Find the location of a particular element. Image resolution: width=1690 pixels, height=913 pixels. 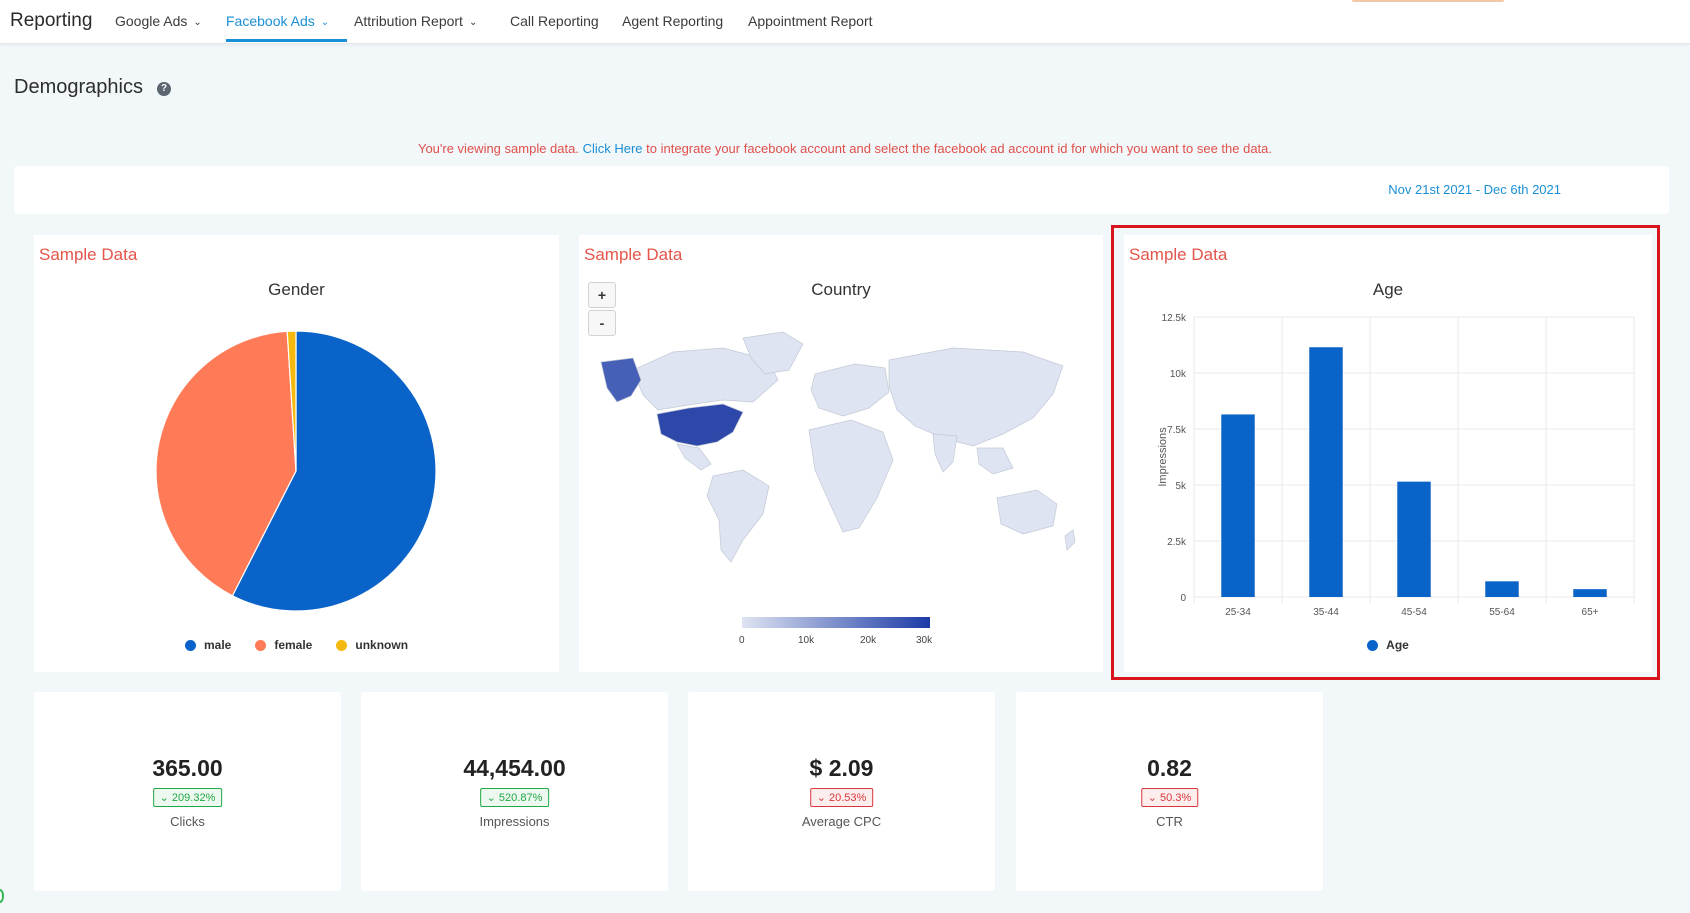

legend-label: Age is located at coordinates (1397, 645).